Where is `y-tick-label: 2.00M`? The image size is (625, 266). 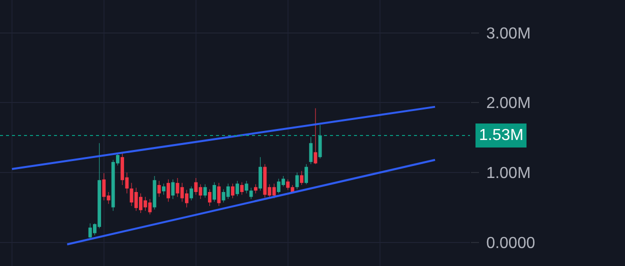 y-tick-label: 2.00M is located at coordinates (508, 103).